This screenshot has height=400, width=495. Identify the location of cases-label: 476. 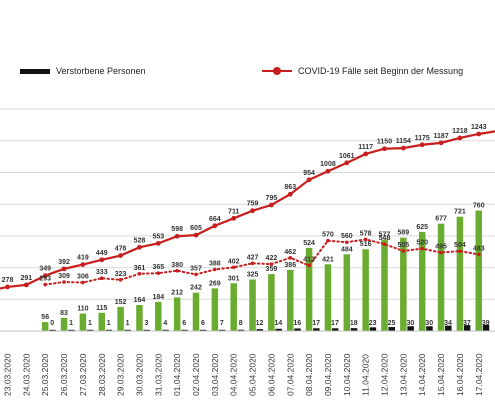
(121, 249).